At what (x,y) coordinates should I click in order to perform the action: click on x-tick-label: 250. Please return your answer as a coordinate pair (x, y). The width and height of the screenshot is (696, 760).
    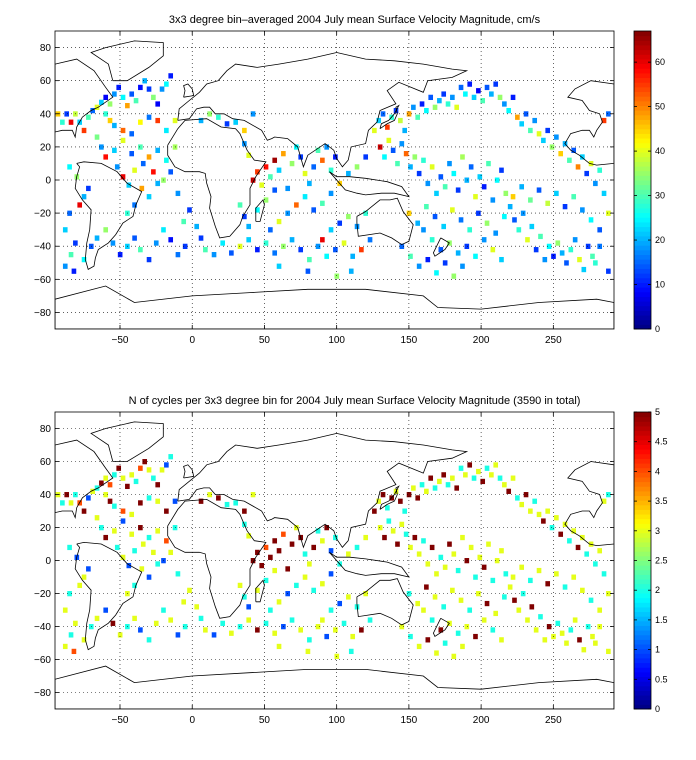
    Looking at the image, I should click on (553, 720).